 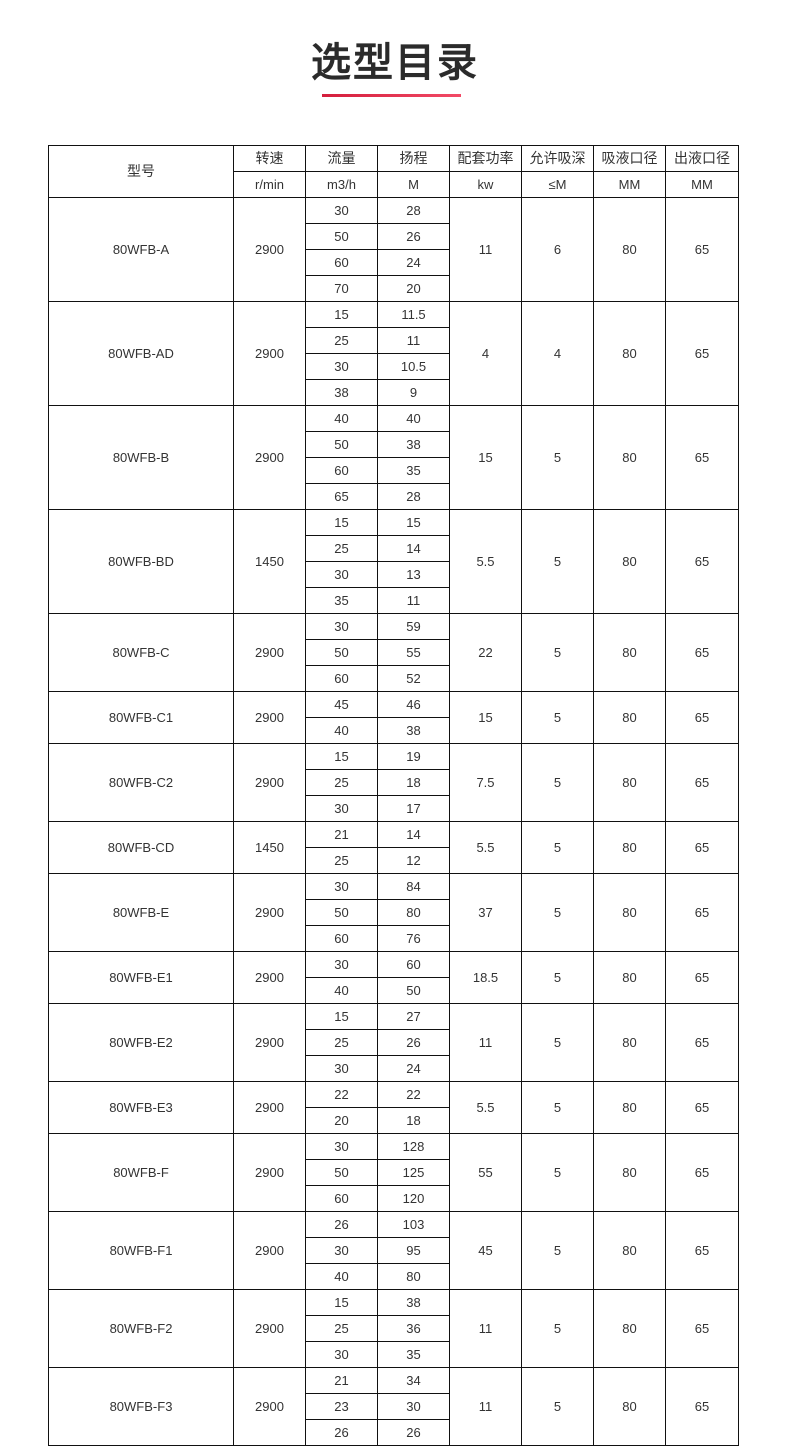 I want to click on table-row: 60 76, so click(x=394, y=938).